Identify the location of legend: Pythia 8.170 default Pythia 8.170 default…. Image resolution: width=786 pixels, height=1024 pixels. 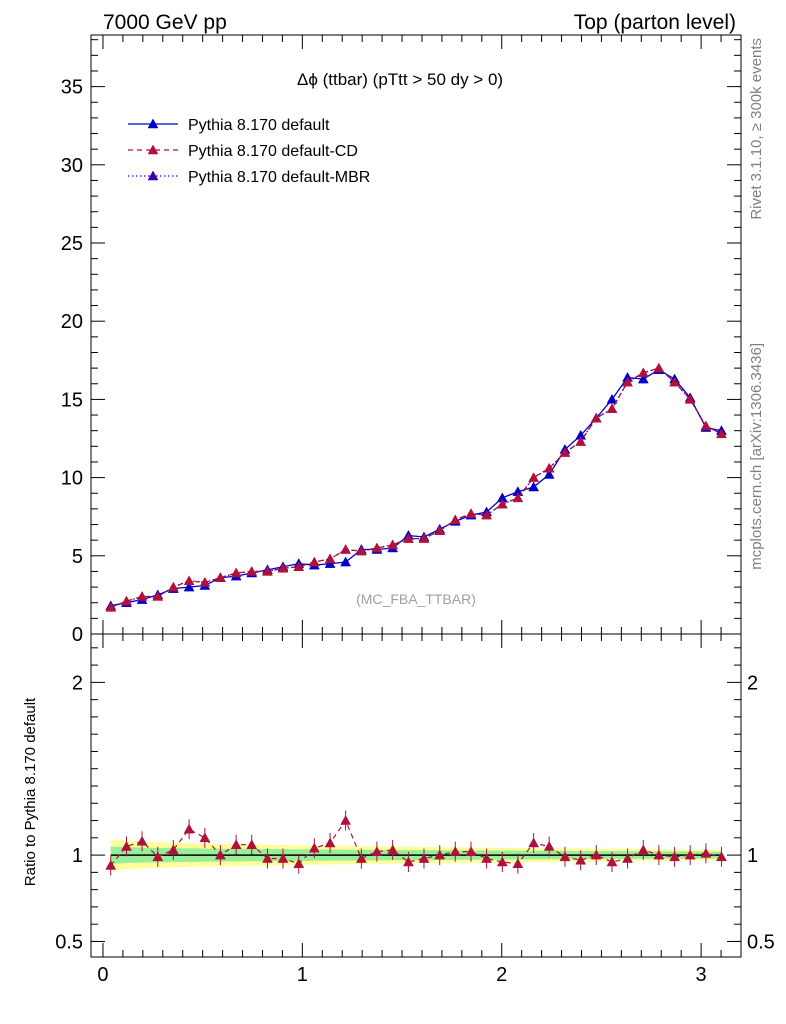
(249, 151).